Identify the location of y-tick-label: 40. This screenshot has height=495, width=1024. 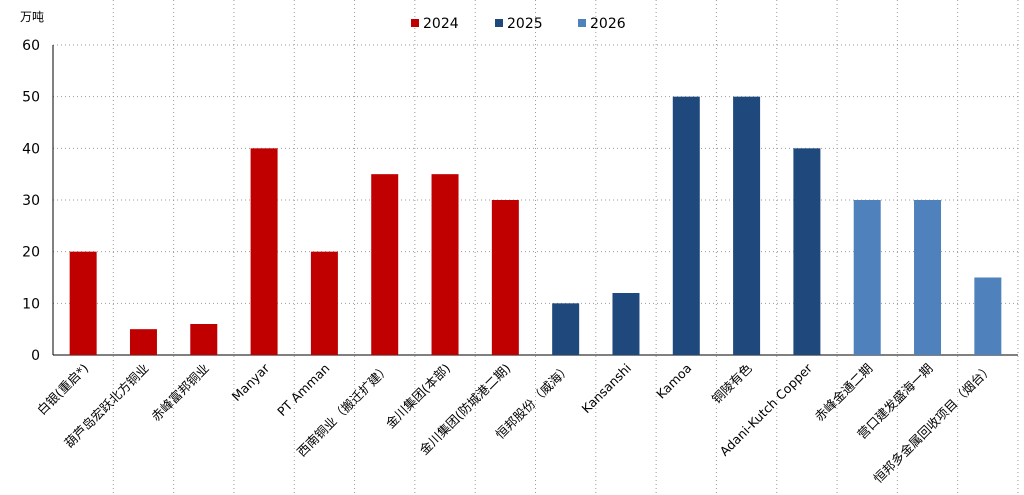
(31, 149).